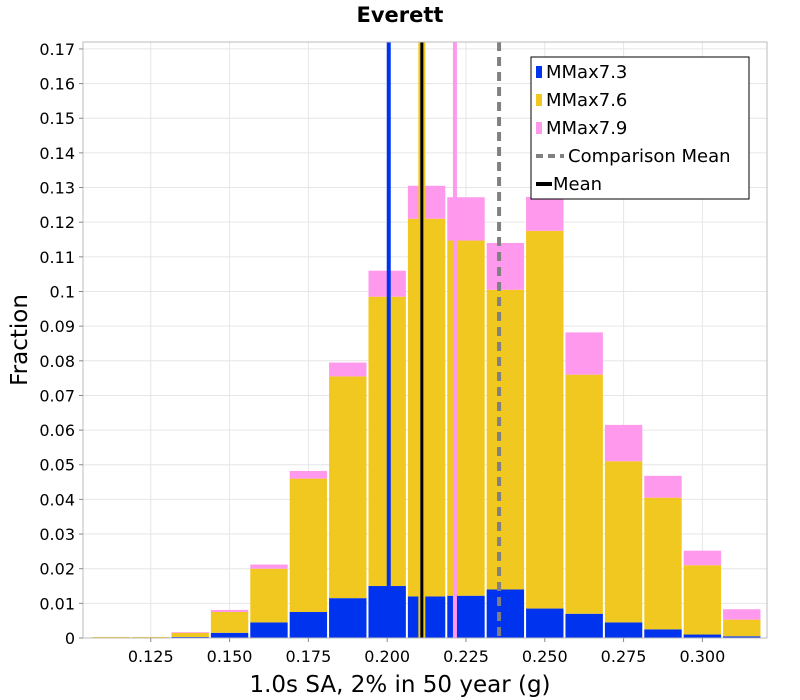  What do you see at coordinates (57, 188) in the screenshot?
I see `y-tick-label-13: 0.13` at bounding box center [57, 188].